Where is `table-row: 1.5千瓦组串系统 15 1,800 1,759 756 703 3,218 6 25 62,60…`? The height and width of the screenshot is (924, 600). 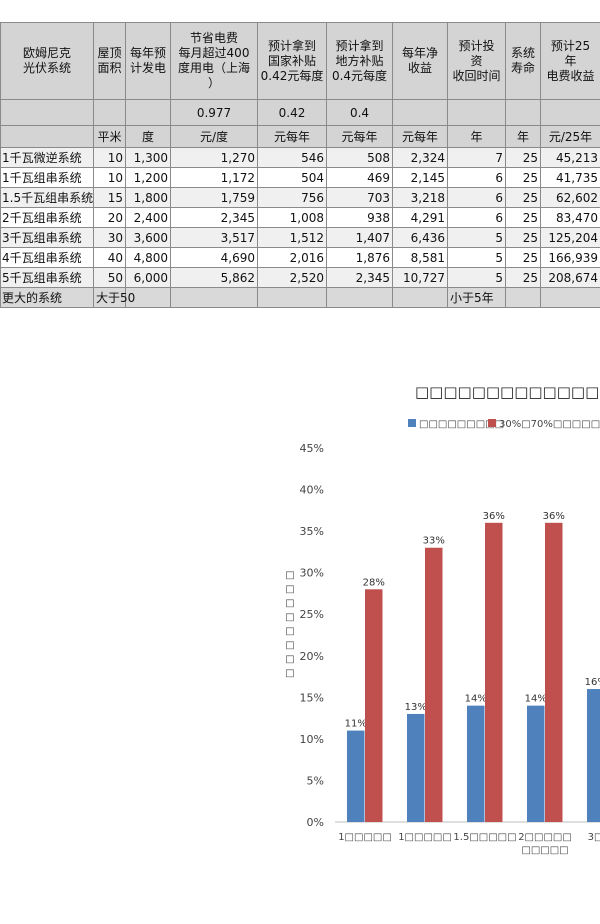 table-row: 1.5千瓦组串系统 15 1,800 1,759 756 703 3,218 6 25 62,60… is located at coordinates (300, 197).